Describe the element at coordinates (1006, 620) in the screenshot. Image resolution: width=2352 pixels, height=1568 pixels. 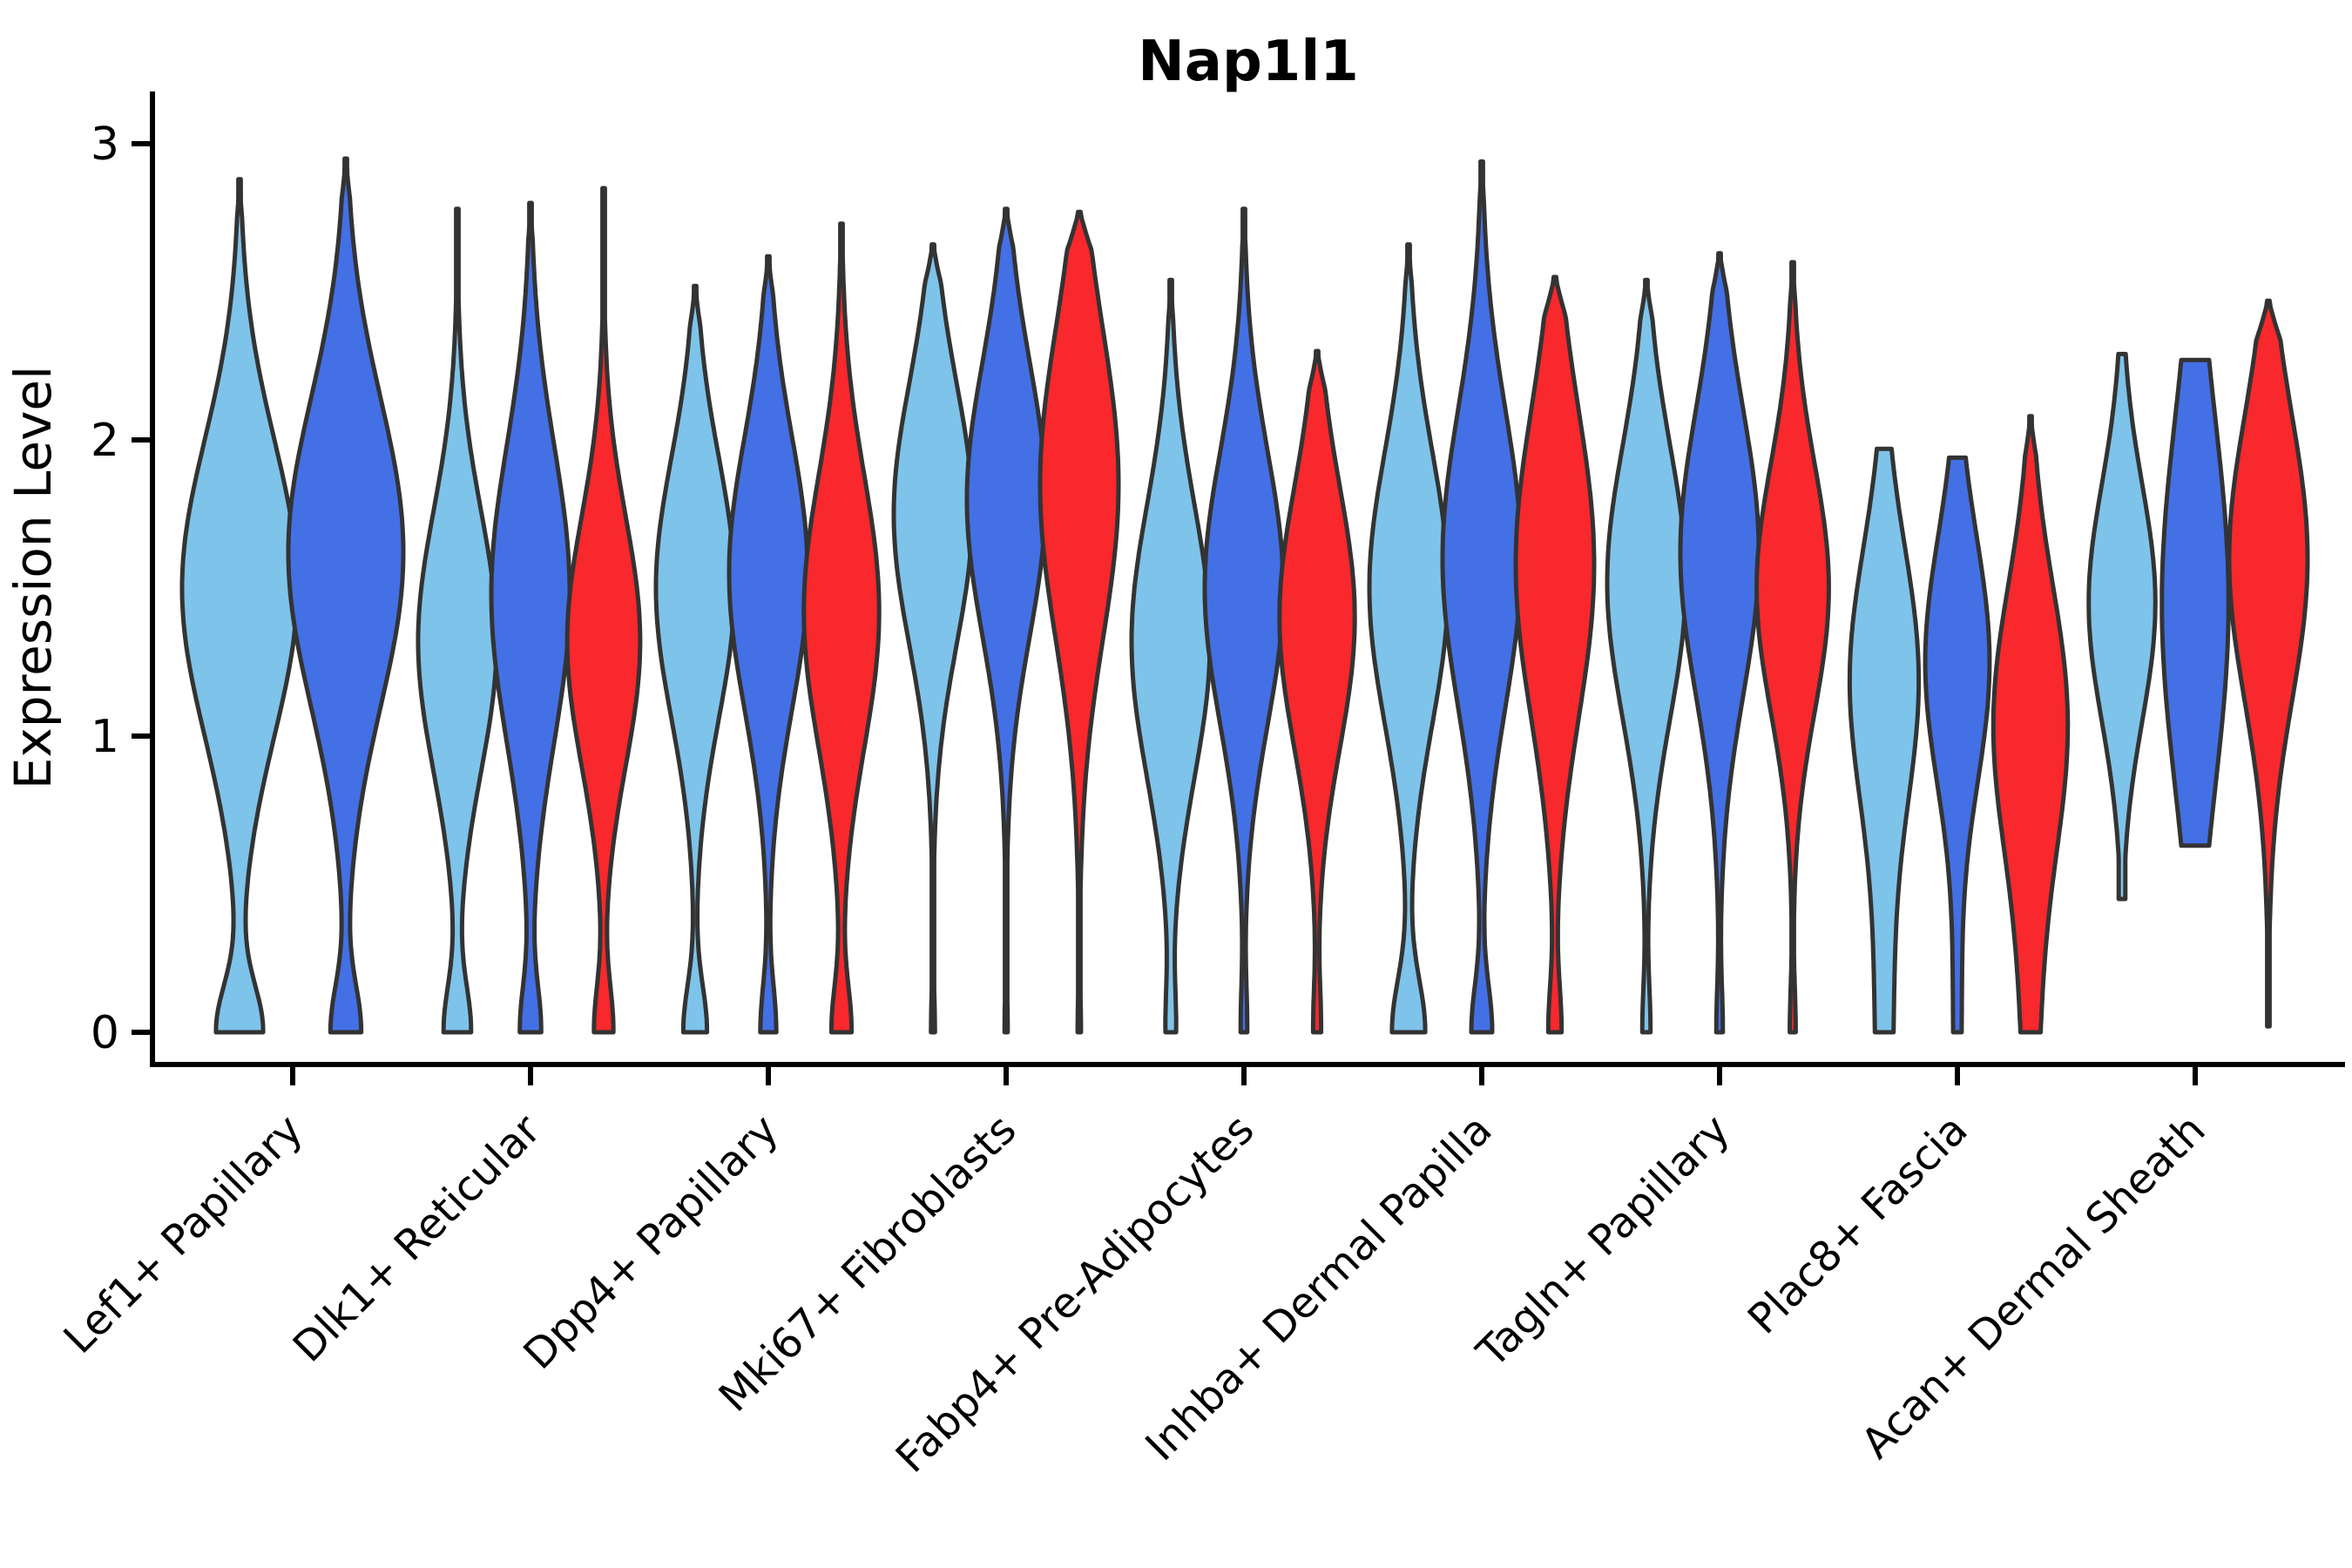
I see `violin-mki67-fibroblasts-blue` at that location.